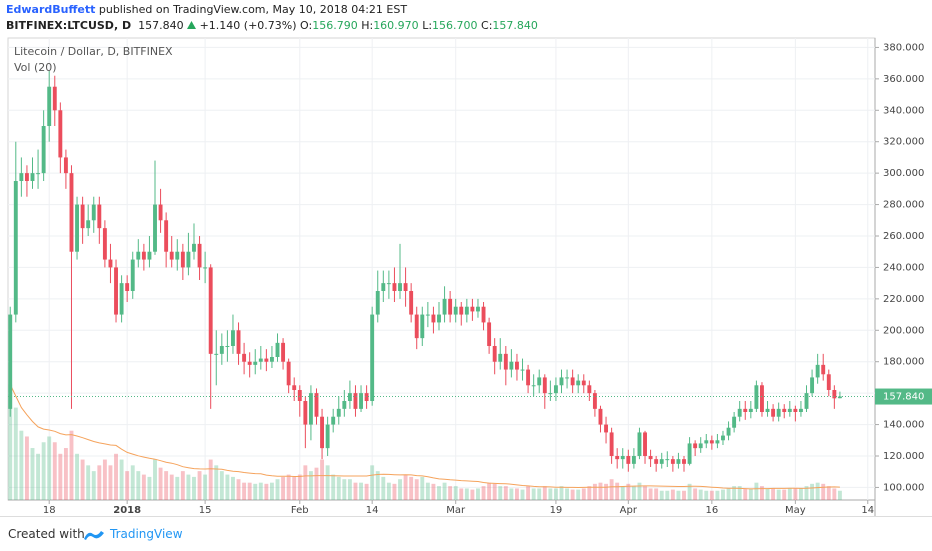 The width and height of the screenshot is (932, 551). What do you see at coordinates (51, 9) in the screenshot?
I see `author: EdwardBuffett` at bounding box center [51, 9].